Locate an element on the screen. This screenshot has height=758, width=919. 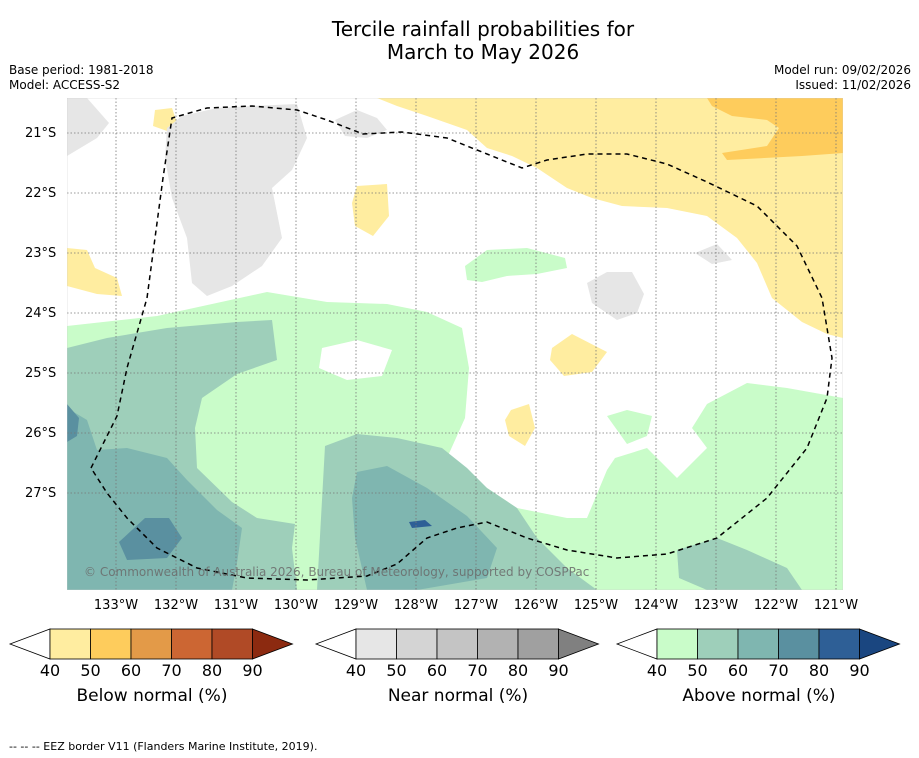
colorbar-above-normal is located at coordinates (758, 644).